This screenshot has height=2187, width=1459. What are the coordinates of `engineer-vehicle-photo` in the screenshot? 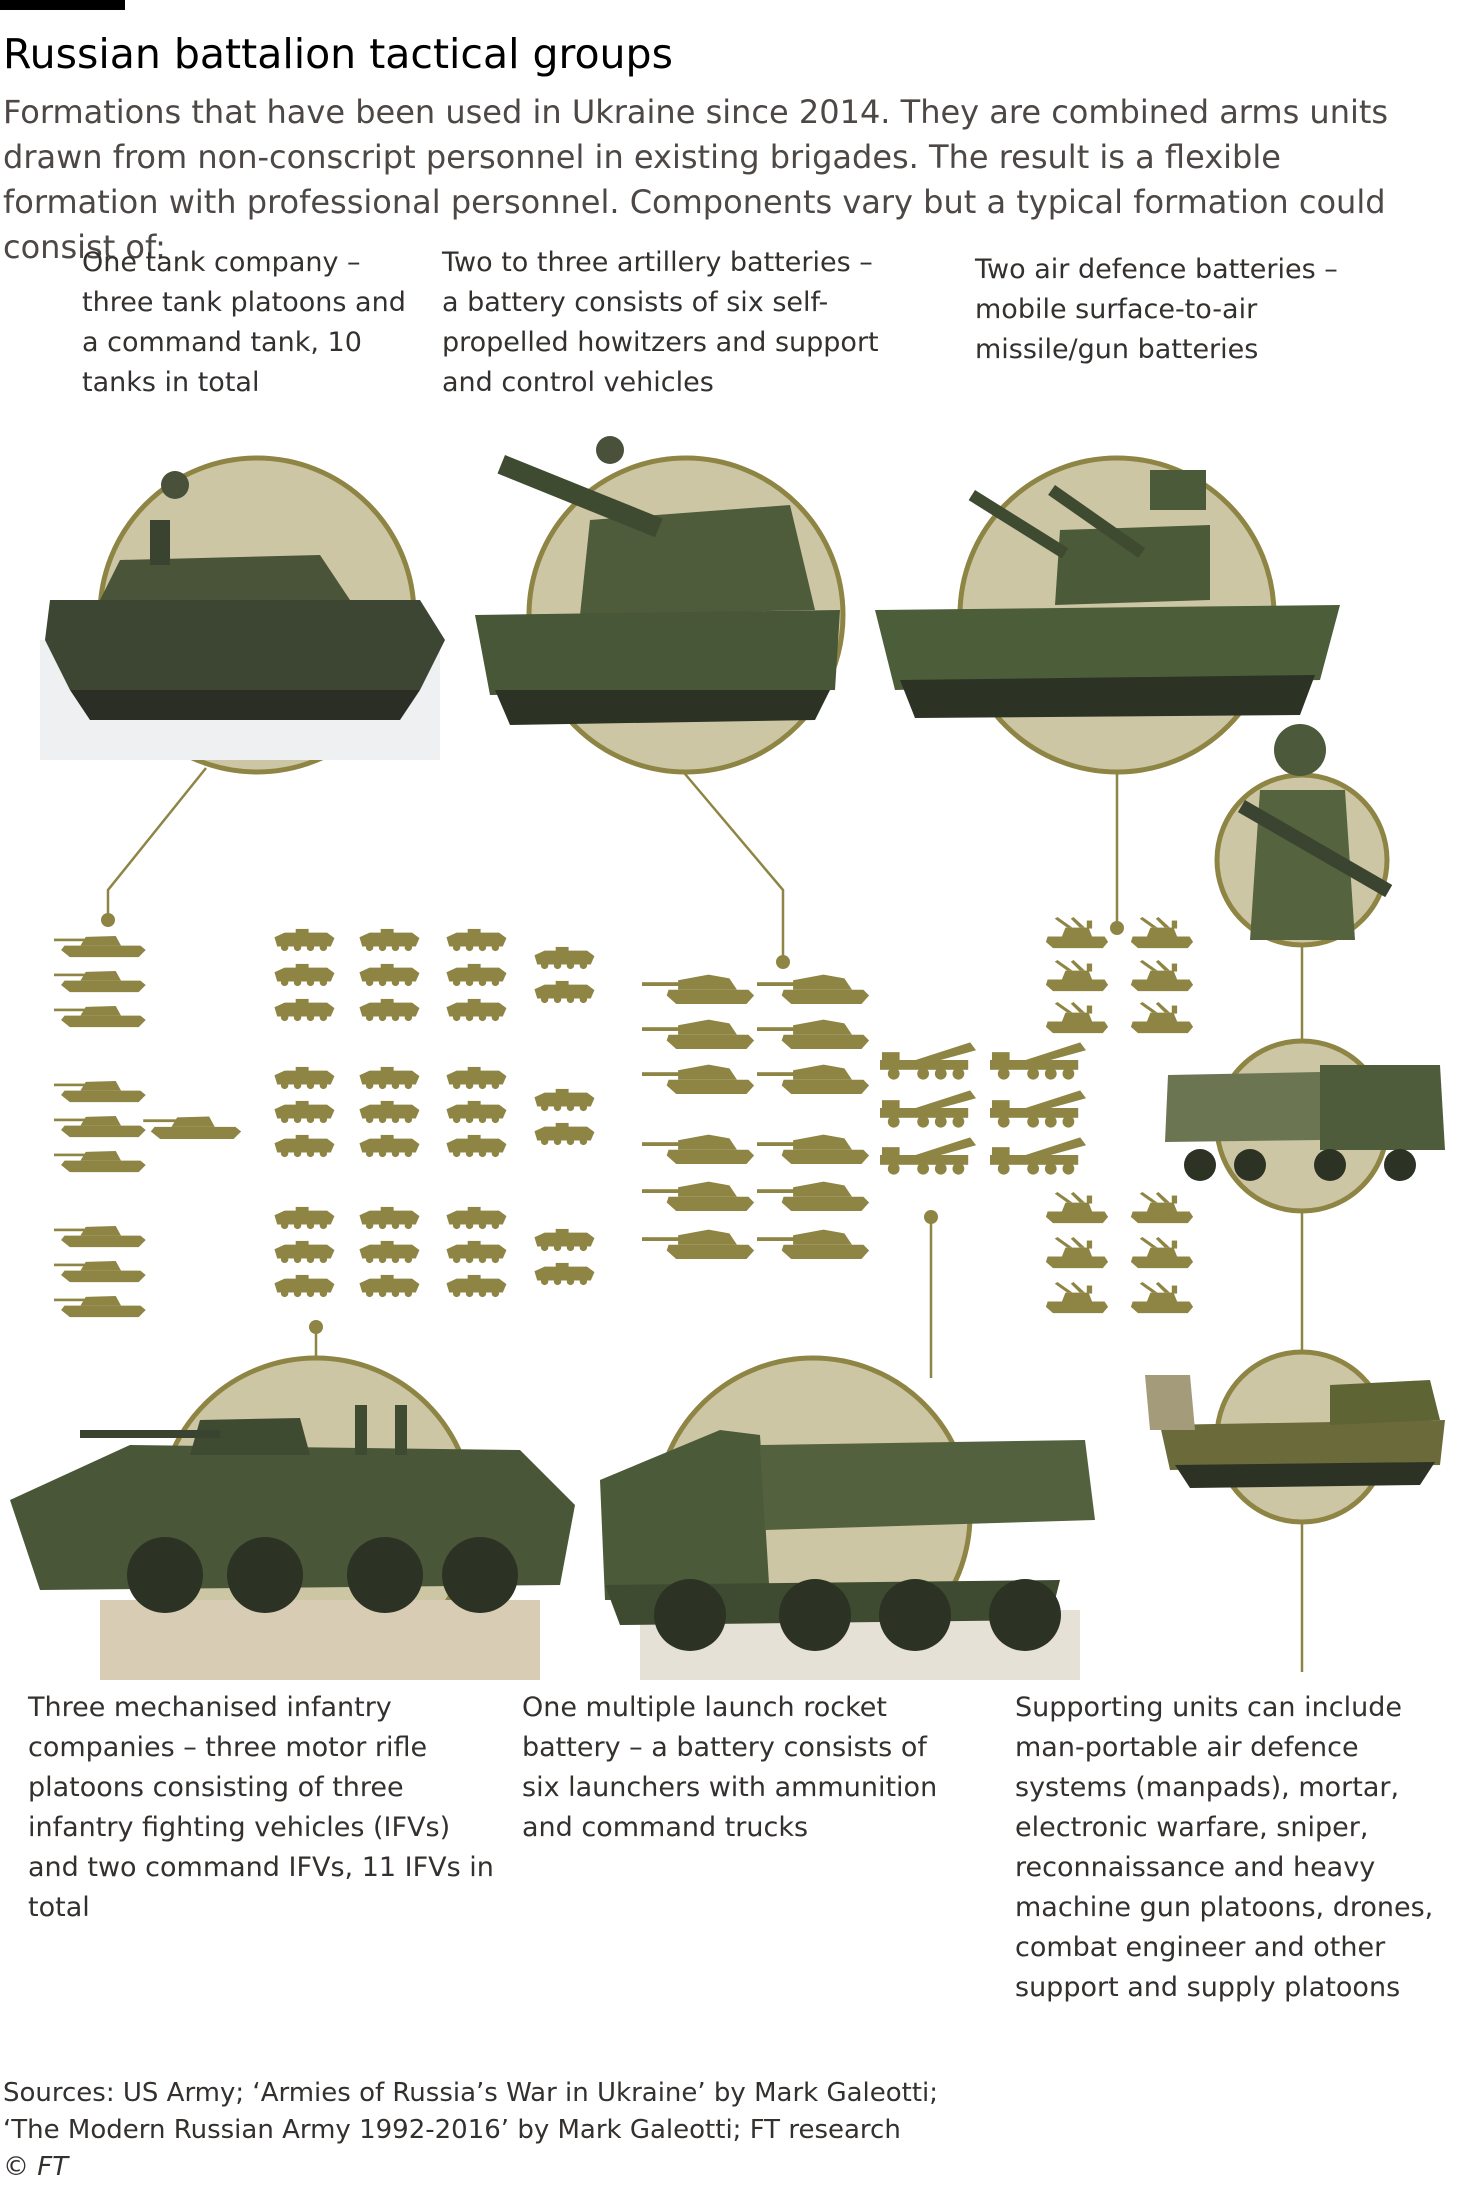 It's located at (1295, 1437).